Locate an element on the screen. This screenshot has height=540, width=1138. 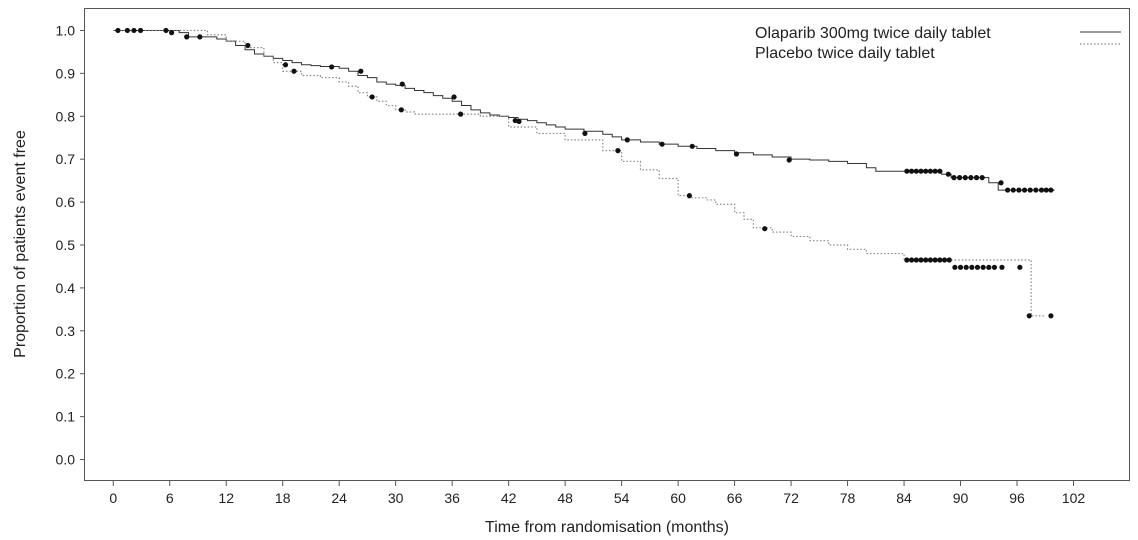
y-axis-title: Proportion of patients event free is located at coordinates (20, 244).